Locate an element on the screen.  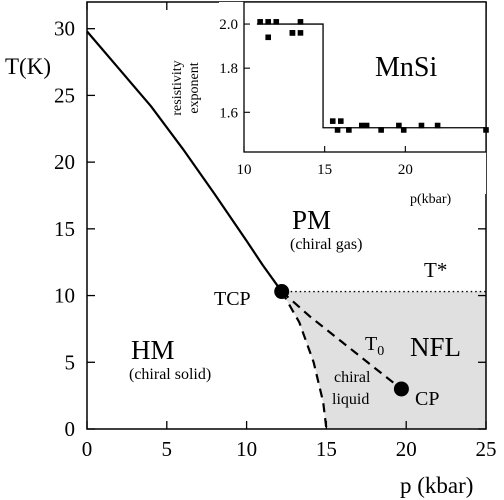
y-axis-label: T(K) is located at coordinates (28, 66).